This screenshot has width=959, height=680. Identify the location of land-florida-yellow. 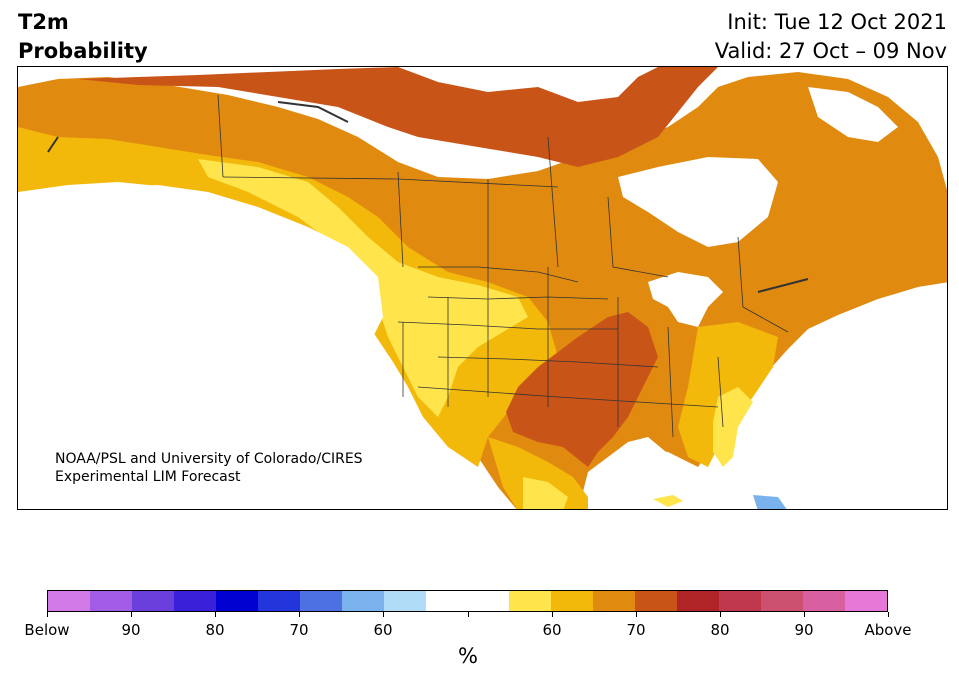
(733, 427).